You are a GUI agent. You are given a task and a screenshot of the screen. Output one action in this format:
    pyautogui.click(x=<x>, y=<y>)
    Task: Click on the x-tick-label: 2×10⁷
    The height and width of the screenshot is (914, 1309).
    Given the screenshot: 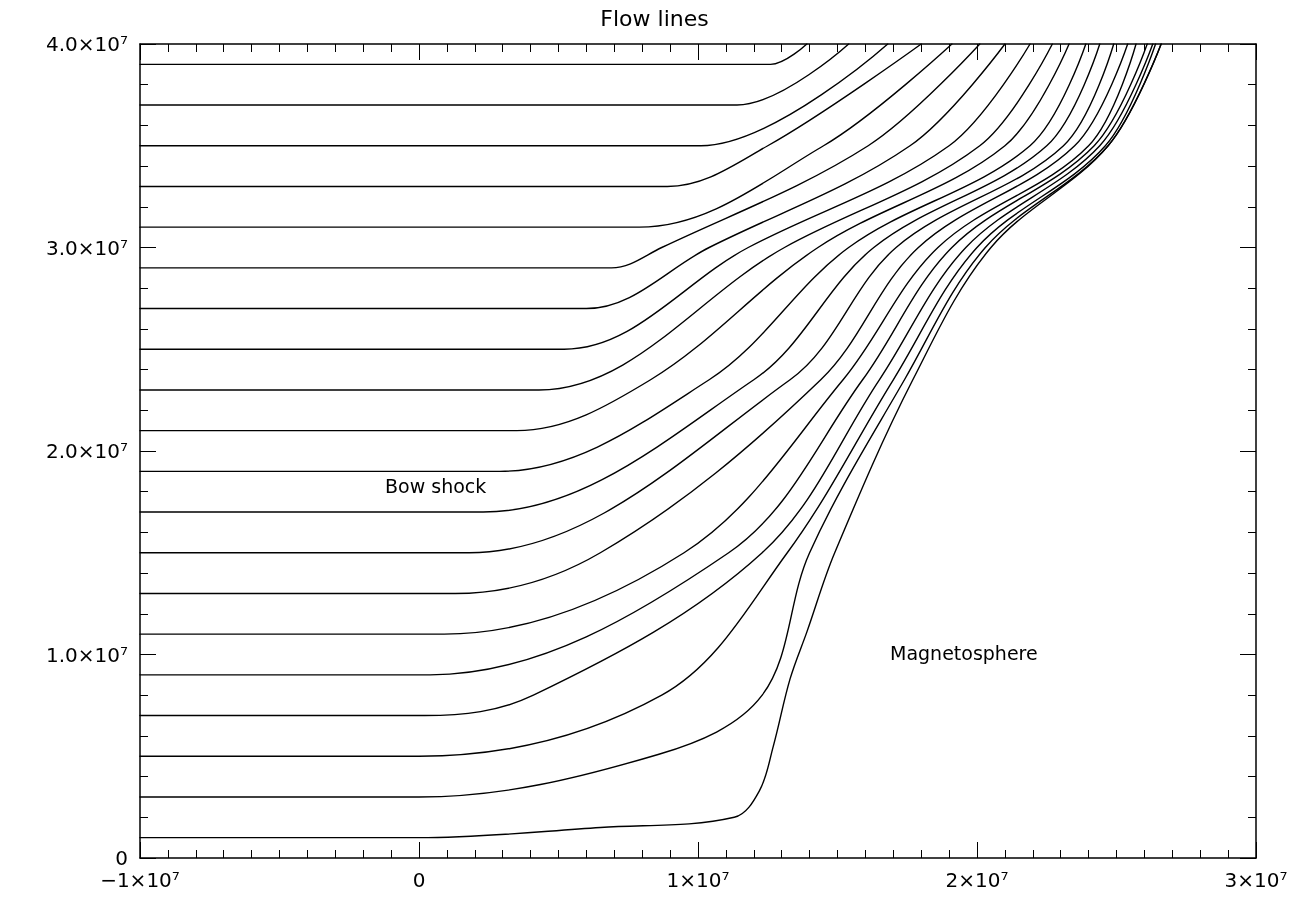 What is the action you would take?
    pyautogui.click(x=977, y=880)
    